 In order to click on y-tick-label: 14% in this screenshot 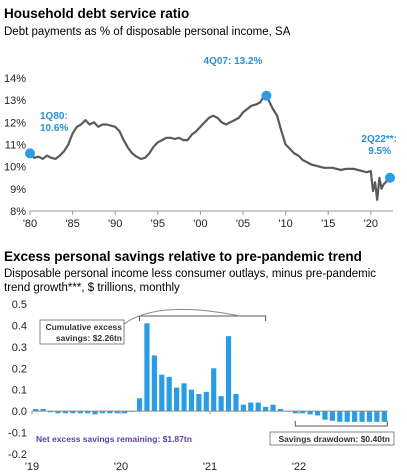, I will do `click(15, 79)`.